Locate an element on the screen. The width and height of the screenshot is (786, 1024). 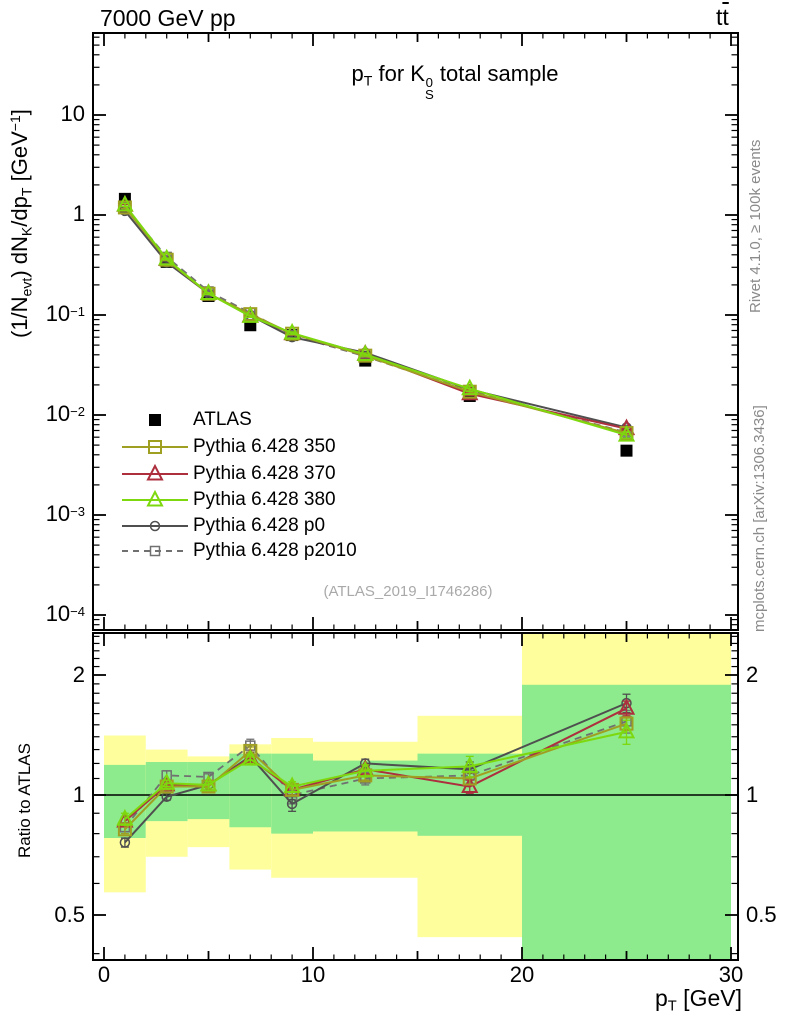
main-y-tick-label: 10⁻³ is located at coordinates (65, 513).